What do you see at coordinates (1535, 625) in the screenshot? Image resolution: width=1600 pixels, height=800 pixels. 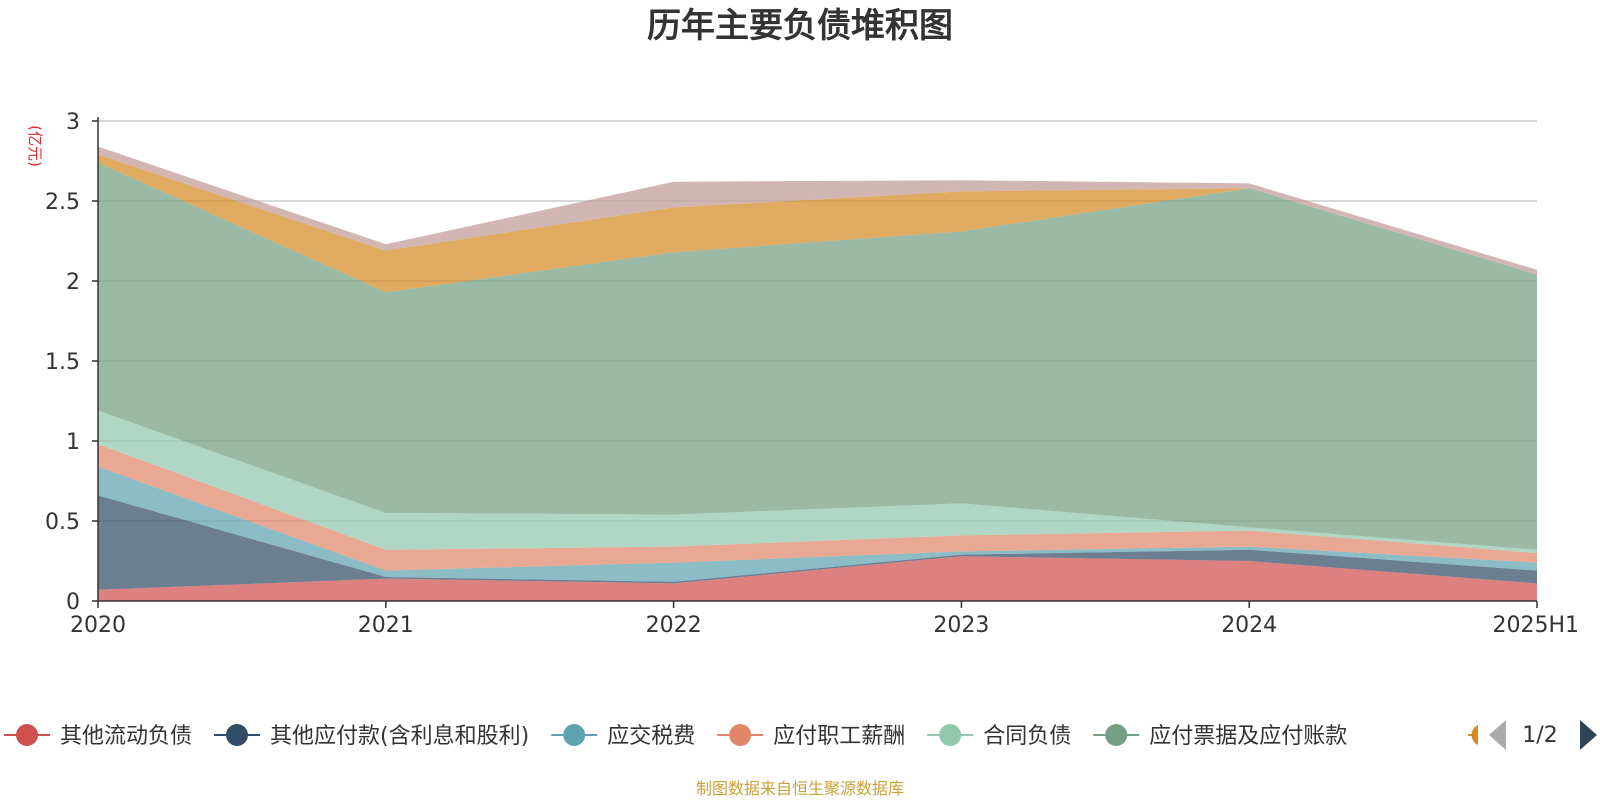 I see `x-tick-label: 2025H1` at bounding box center [1535, 625].